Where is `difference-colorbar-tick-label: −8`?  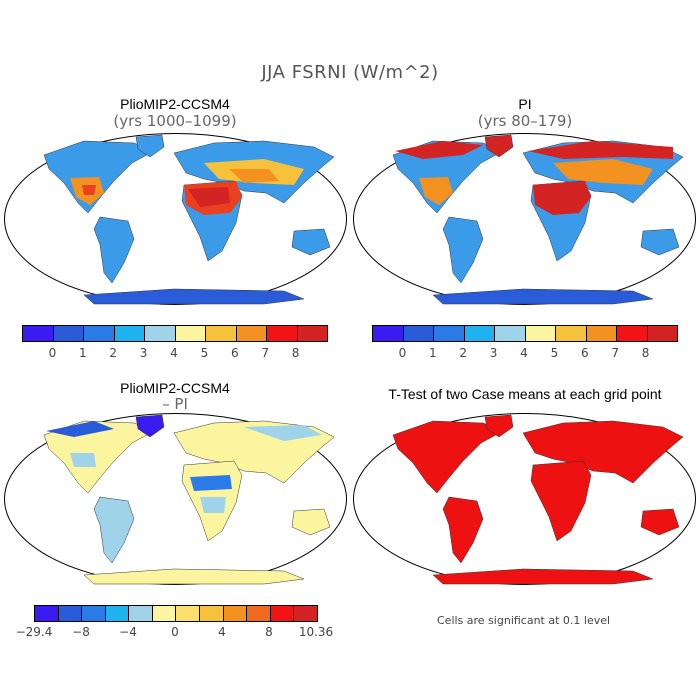 difference-colorbar-tick-label: −8 is located at coordinates (81, 632).